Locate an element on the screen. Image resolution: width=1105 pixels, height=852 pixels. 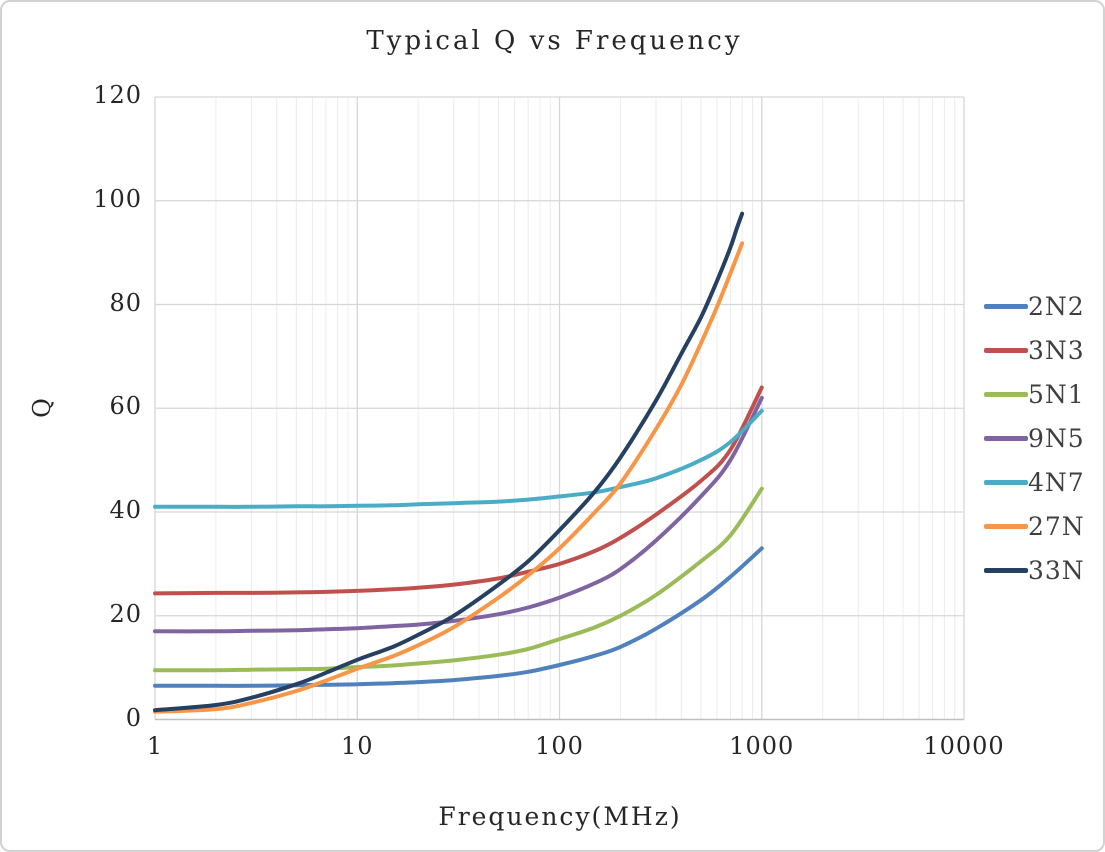
legend-label-4N7: 4N7 is located at coordinates (1056, 482).